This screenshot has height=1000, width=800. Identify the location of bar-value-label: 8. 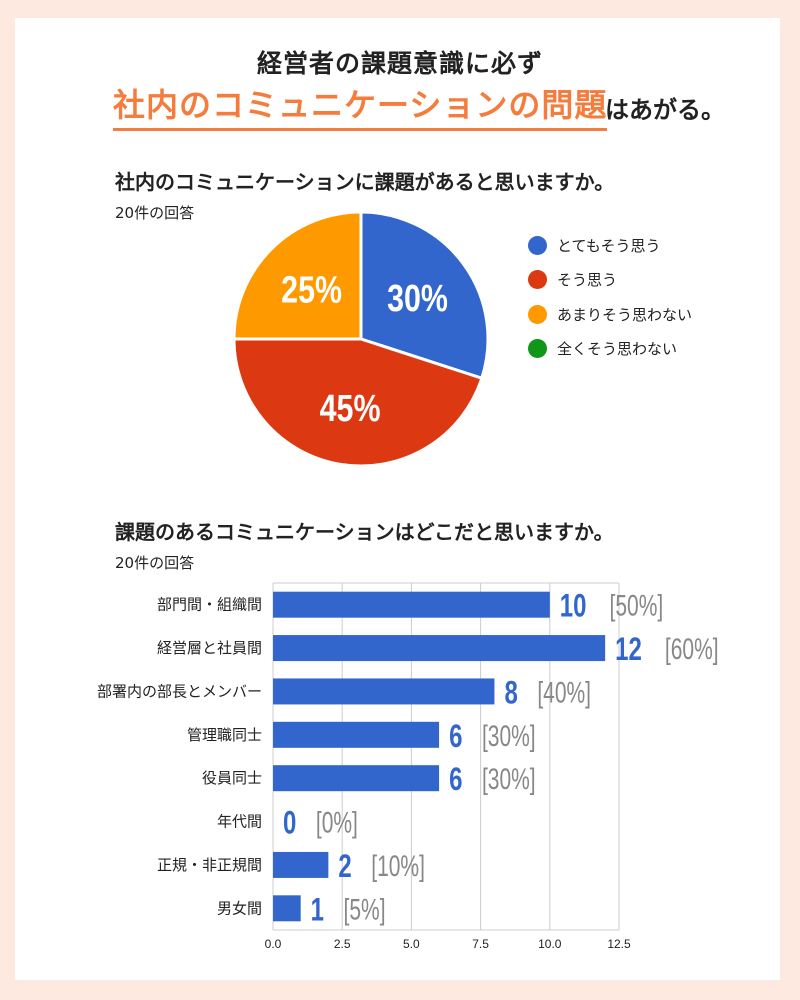
(510, 692).